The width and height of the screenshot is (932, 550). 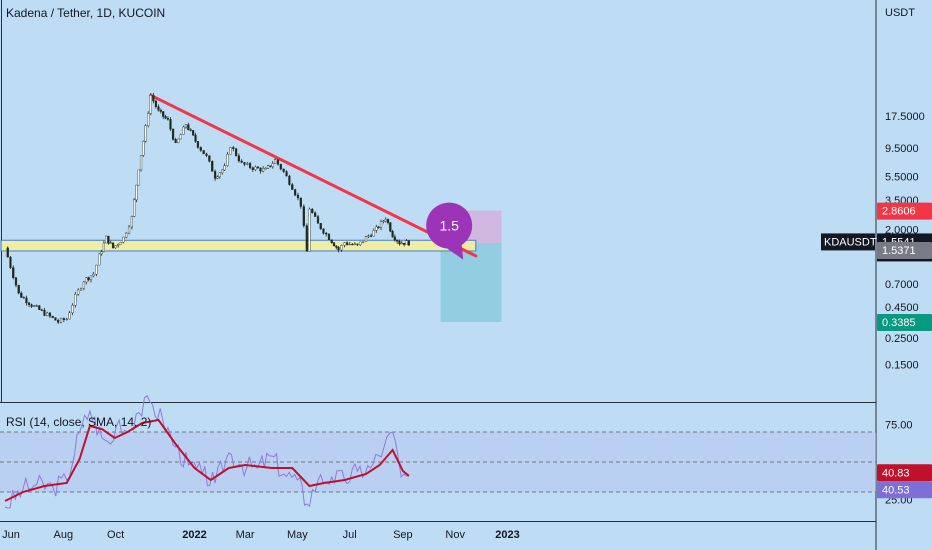 I want to click on entry-price-tag-bg, so click(x=904, y=250).